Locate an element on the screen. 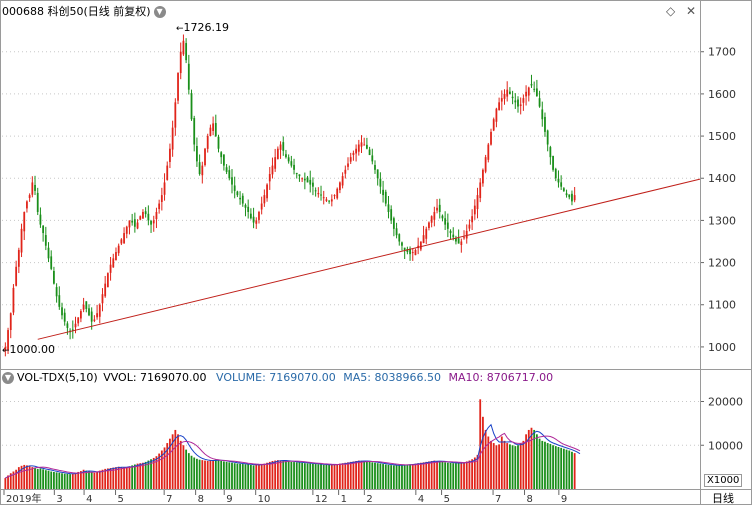 The width and height of the screenshot is (752, 506). x-month-label: 5 is located at coordinates (447, 499).